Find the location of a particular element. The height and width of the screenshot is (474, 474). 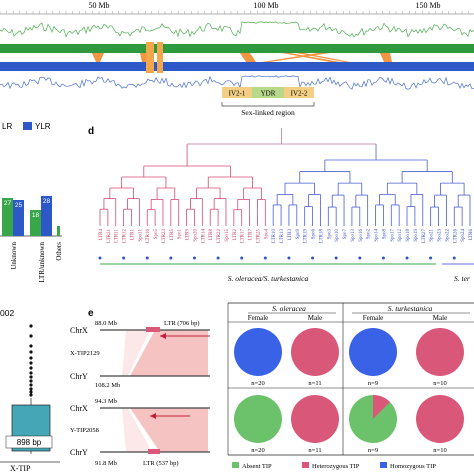

tree-leaf-label: LTR10 is located at coordinates (274, 236).